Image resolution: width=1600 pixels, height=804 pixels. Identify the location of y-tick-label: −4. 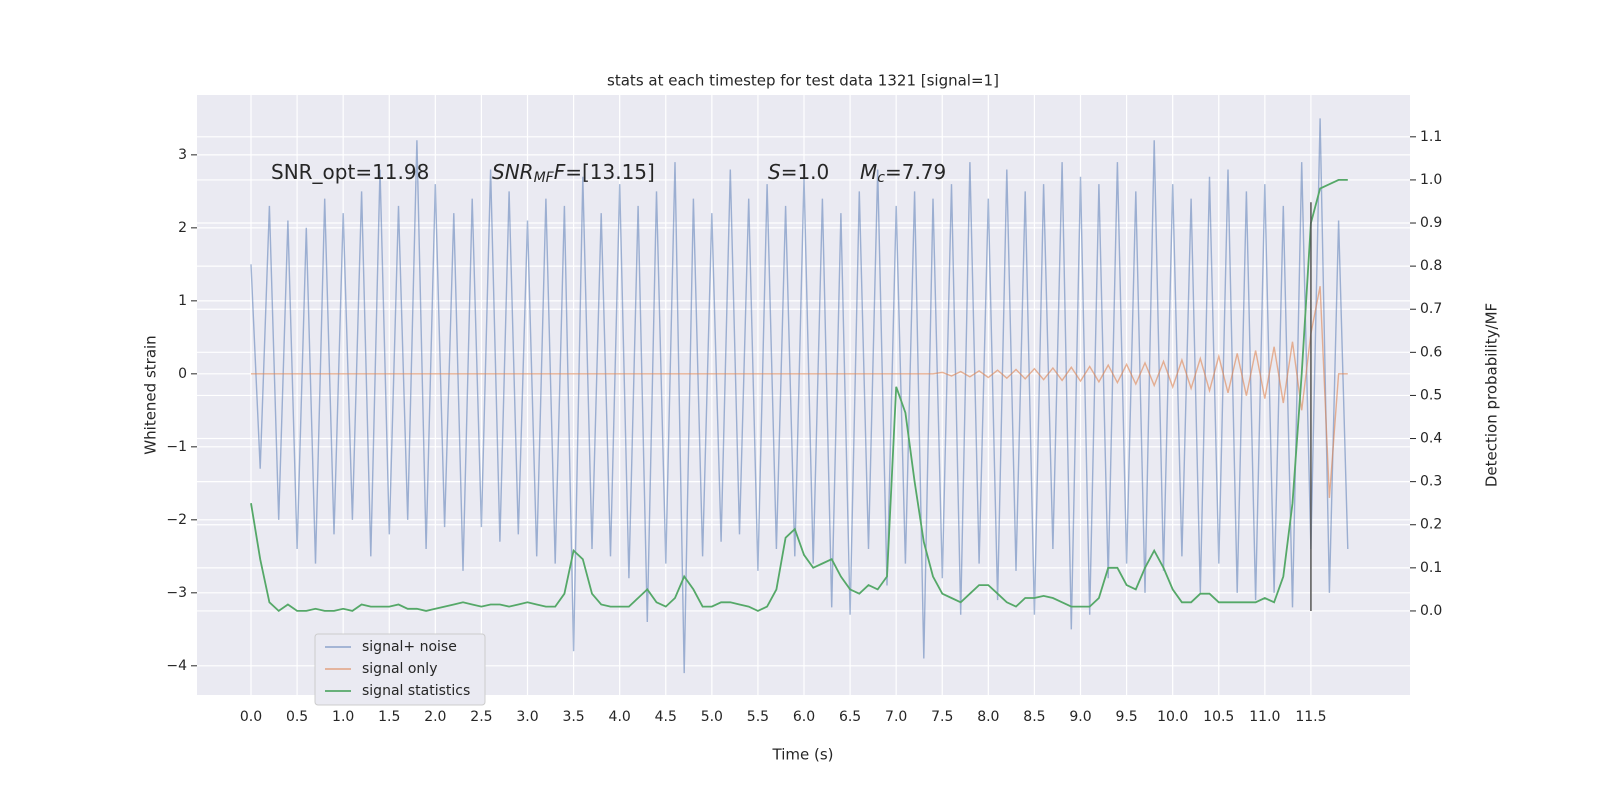
(176, 666).